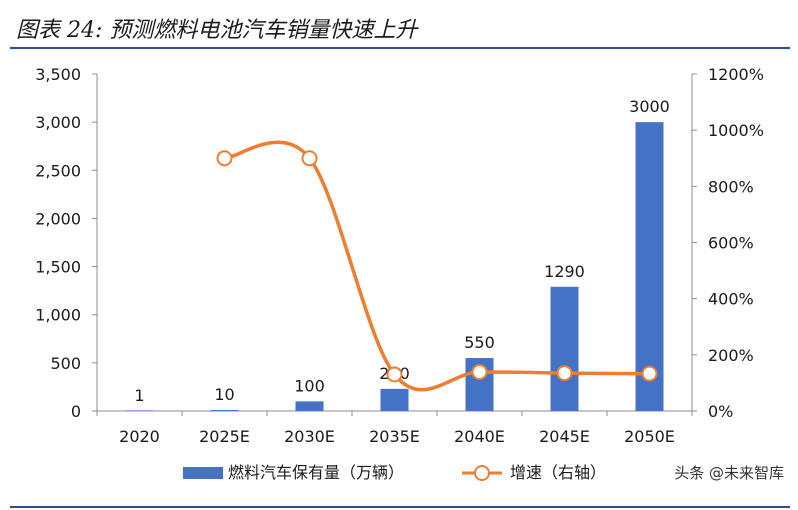 The width and height of the screenshot is (798, 510). I want to click on right-tick-label: 200%, so click(731, 355).